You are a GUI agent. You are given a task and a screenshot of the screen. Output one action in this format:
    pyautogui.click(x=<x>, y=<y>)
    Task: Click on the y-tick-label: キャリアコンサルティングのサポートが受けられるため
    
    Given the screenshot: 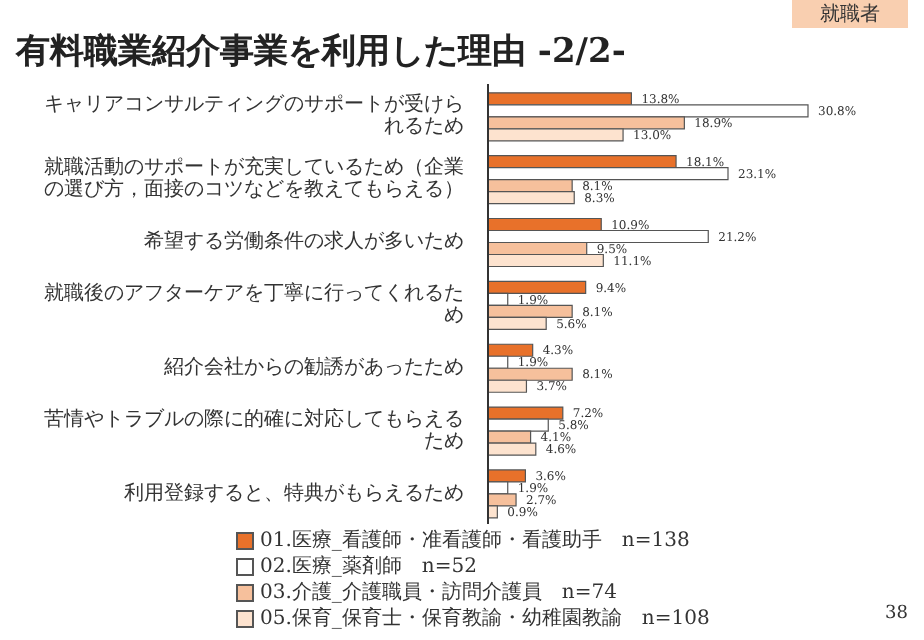 What is the action you would take?
    pyautogui.click(x=254, y=114)
    